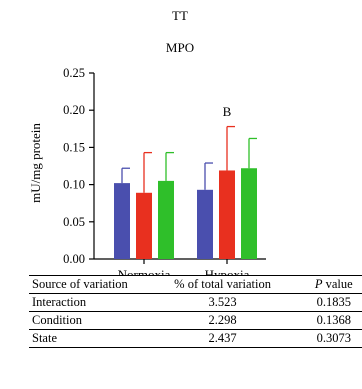 Image resolution: width=362 pixels, height=389 pixels. I want to click on chart-title: TT, so click(180, 15).